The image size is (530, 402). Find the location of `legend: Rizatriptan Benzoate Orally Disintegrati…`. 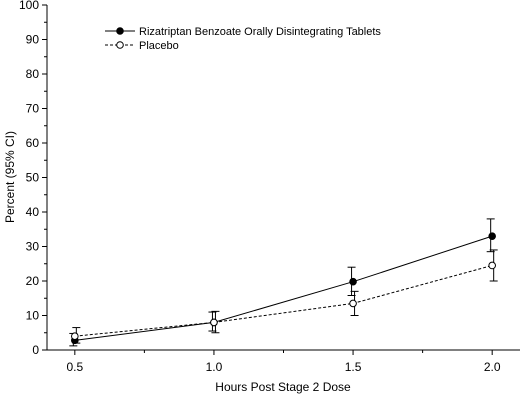

legend: Rizatriptan Benzoate Orally Disintegrati… is located at coordinates (243, 39).